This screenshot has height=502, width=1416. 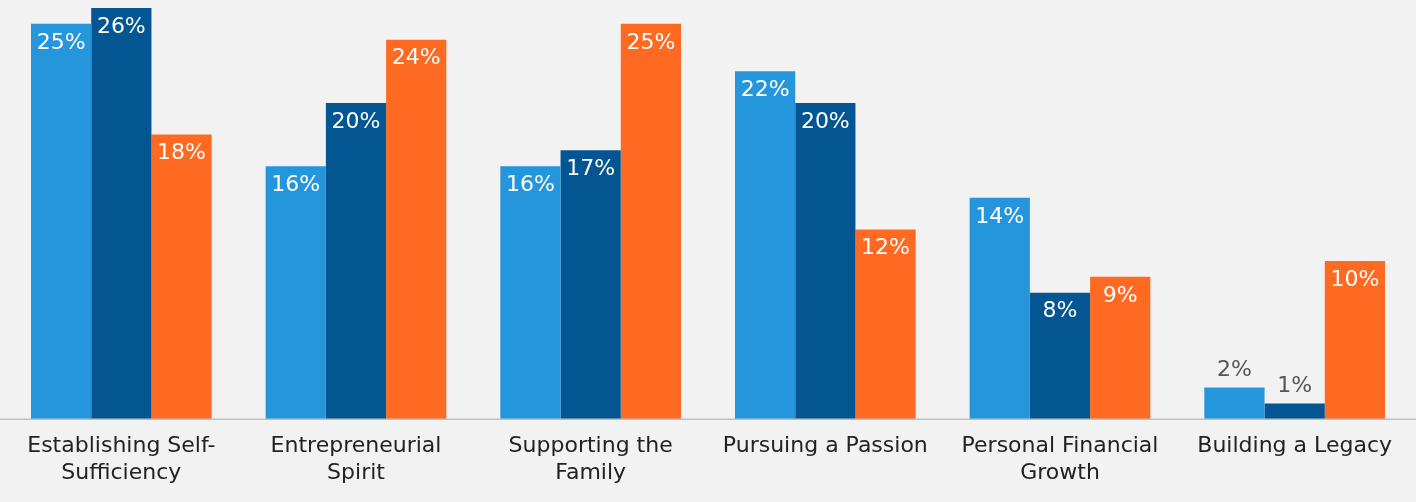 What do you see at coordinates (1060, 458) in the screenshot?
I see `x-tick-label: Personal Financial Growth` at bounding box center [1060, 458].